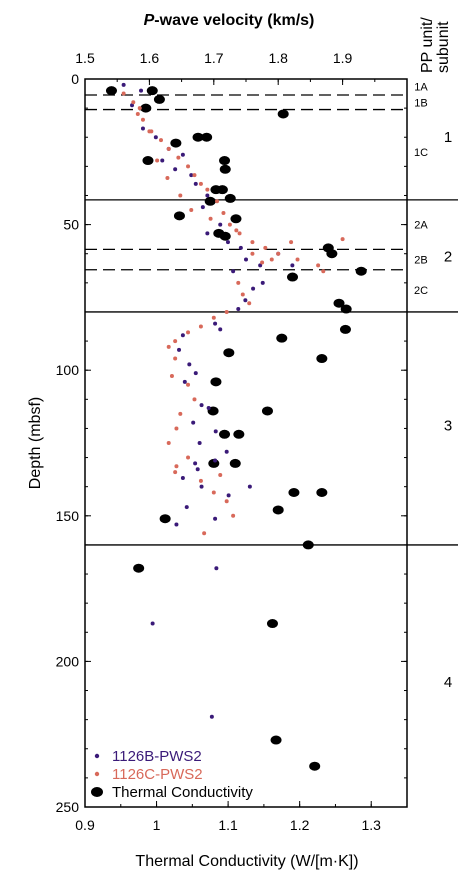 This screenshot has height=880, width=464. What do you see at coordinates (97, 792) in the screenshot?
I see `legend-marker-tc` at bounding box center [97, 792].